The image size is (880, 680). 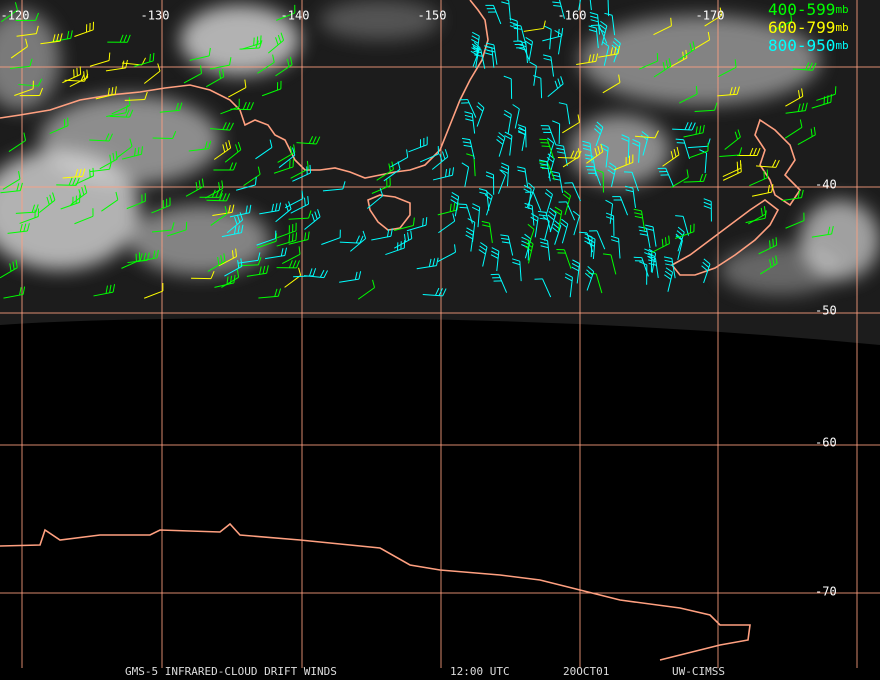 I want to click on legend-range: 800-950, so click(x=801, y=45).